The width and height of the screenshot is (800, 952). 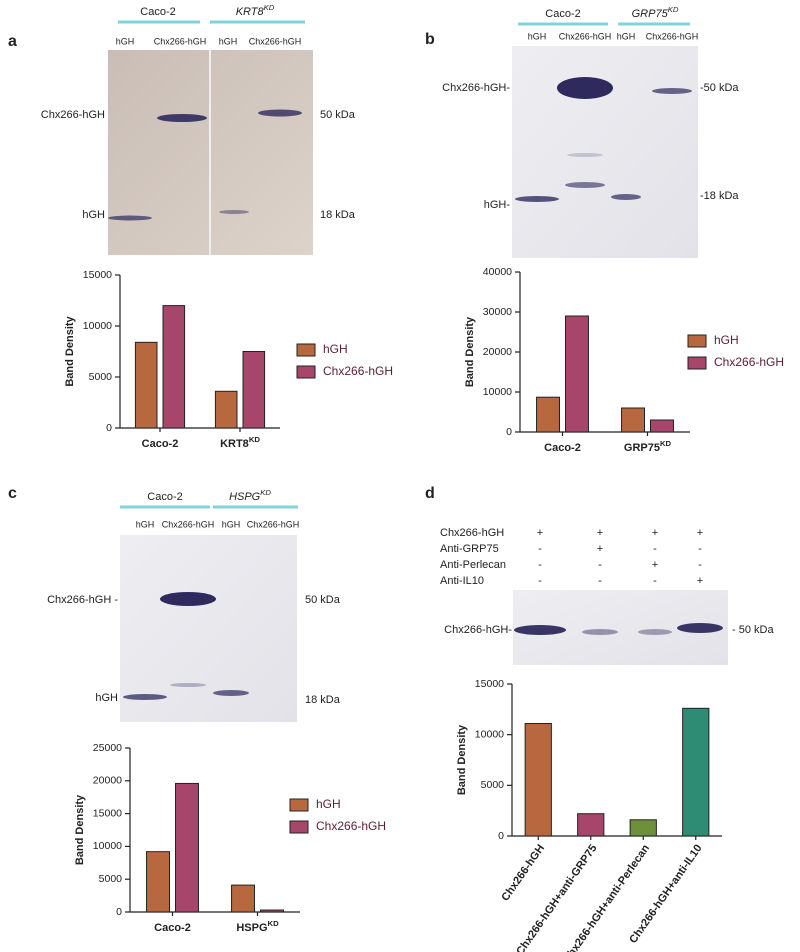 What do you see at coordinates (338, 115) in the screenshot?
I see `kda-label: 50 kDa` at bounding box center [338, 115].